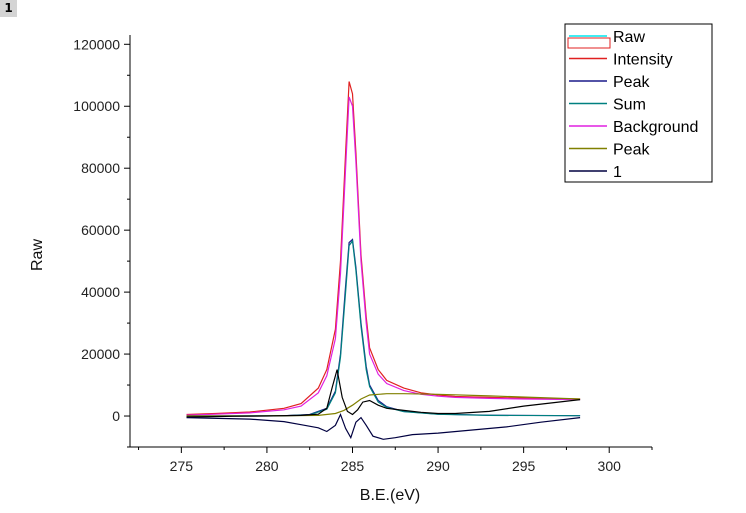 The width and height of the screenshot is (746, 513). What do you see at coordinates (589, 43) in the screenshot?
I see `legend-swatch-box` at bounding box center [589, 43].